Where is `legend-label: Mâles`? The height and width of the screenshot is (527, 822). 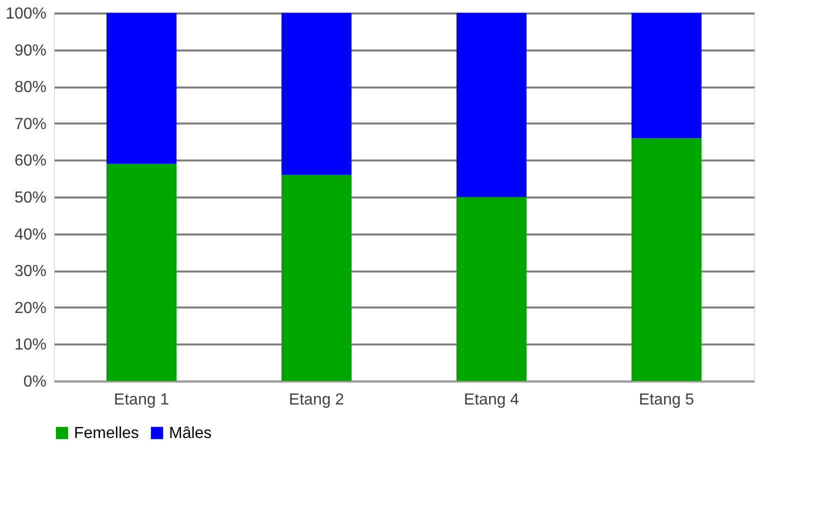 legend-label: Mâles is located at coordinates (190, 433).